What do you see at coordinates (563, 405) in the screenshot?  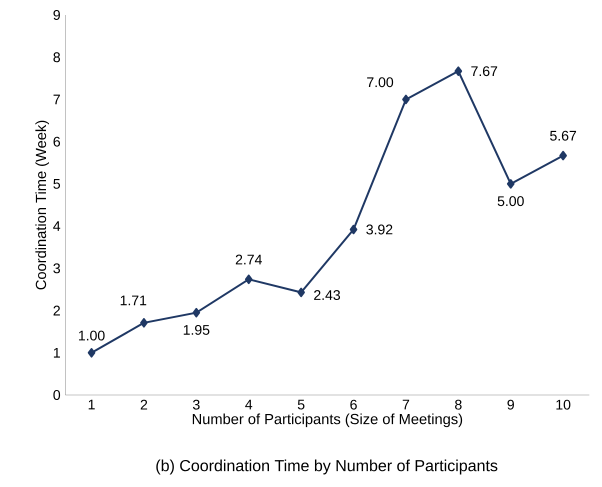 I see `x-tick-label: 10` at bounding box center [563, 405].